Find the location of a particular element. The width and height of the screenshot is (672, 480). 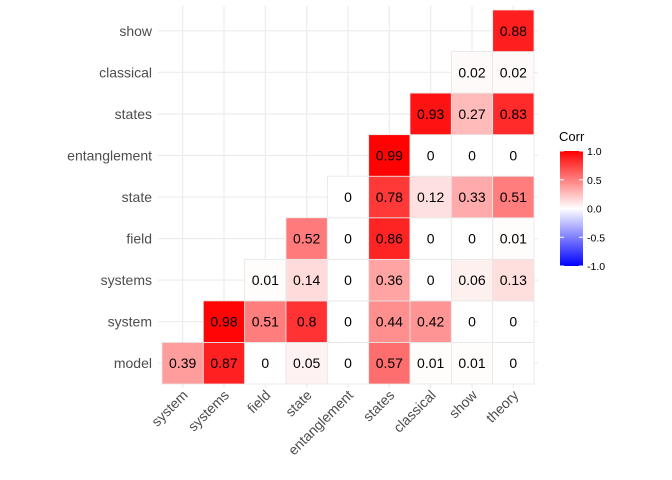

cell-value-label: 0.36 is located at coordinates (389, 280).